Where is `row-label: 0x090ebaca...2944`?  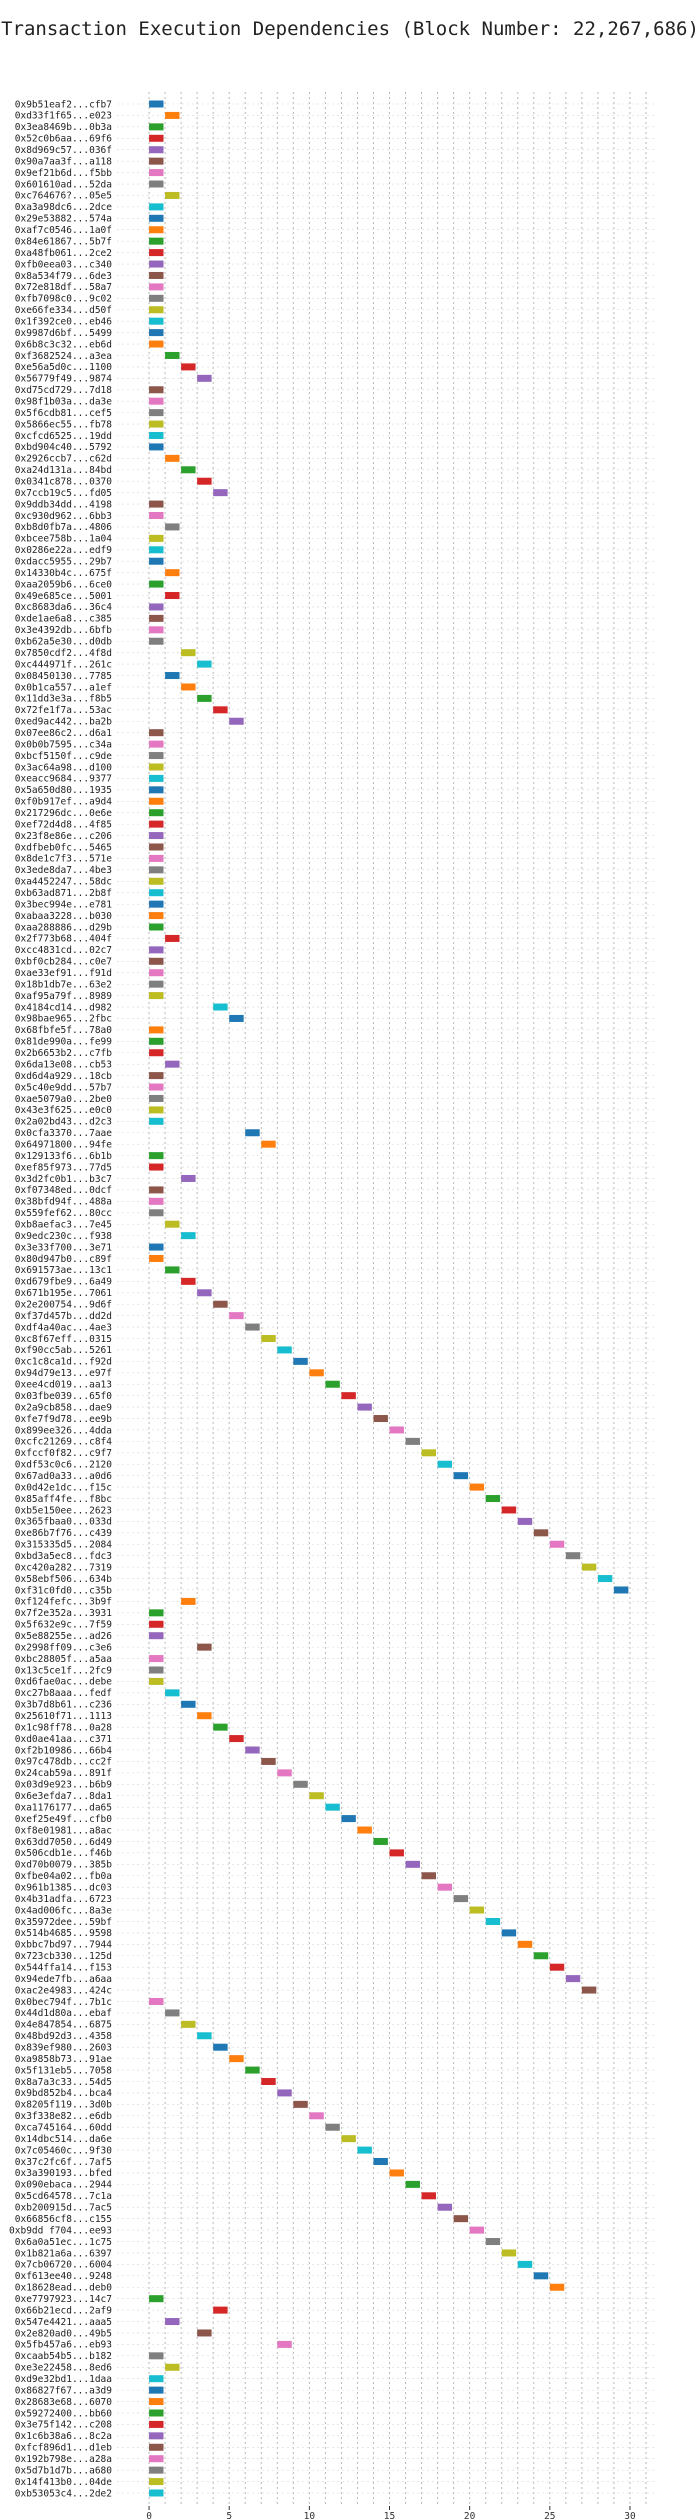
row-label: 0x090ebaca...2944 is located at coordinates (64, 2185).